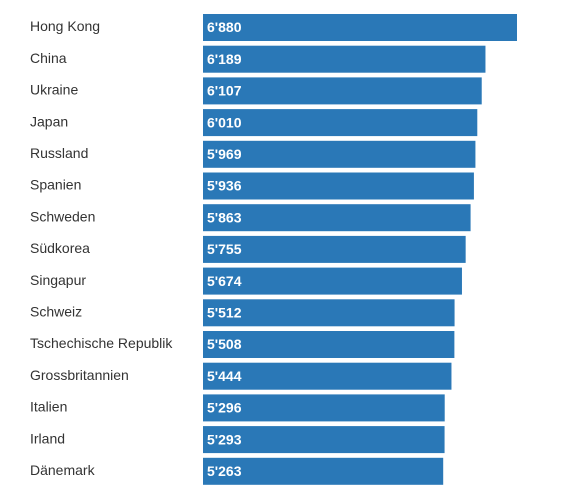  I want to click on category-label: Schweden, so click(62, 216).